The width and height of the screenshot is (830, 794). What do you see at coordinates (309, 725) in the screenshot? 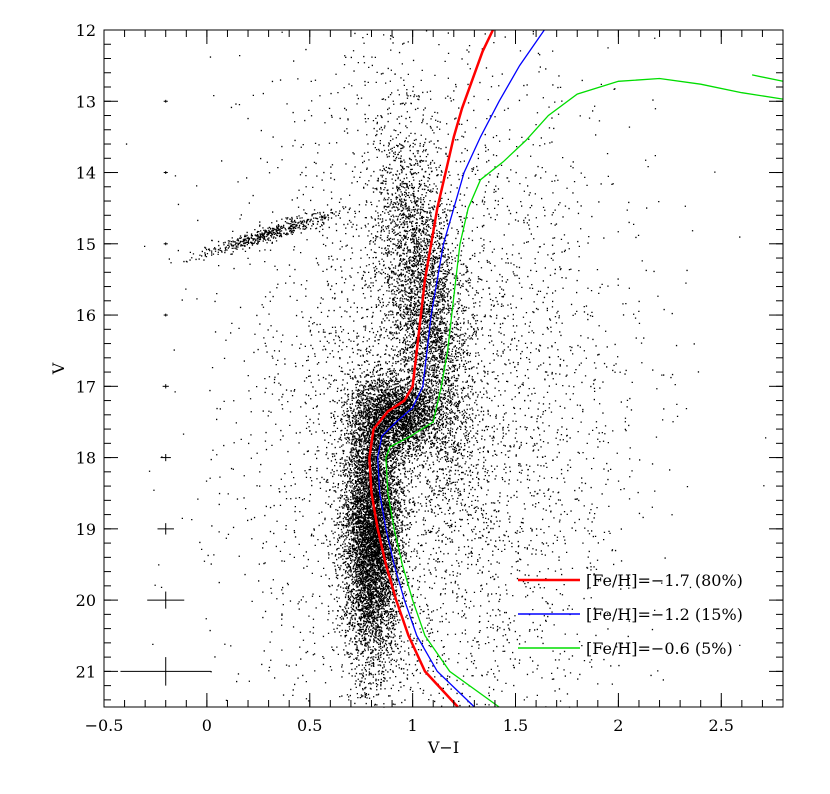
I see `x-tick-label: 0.5` at bounding box center [309, 725].